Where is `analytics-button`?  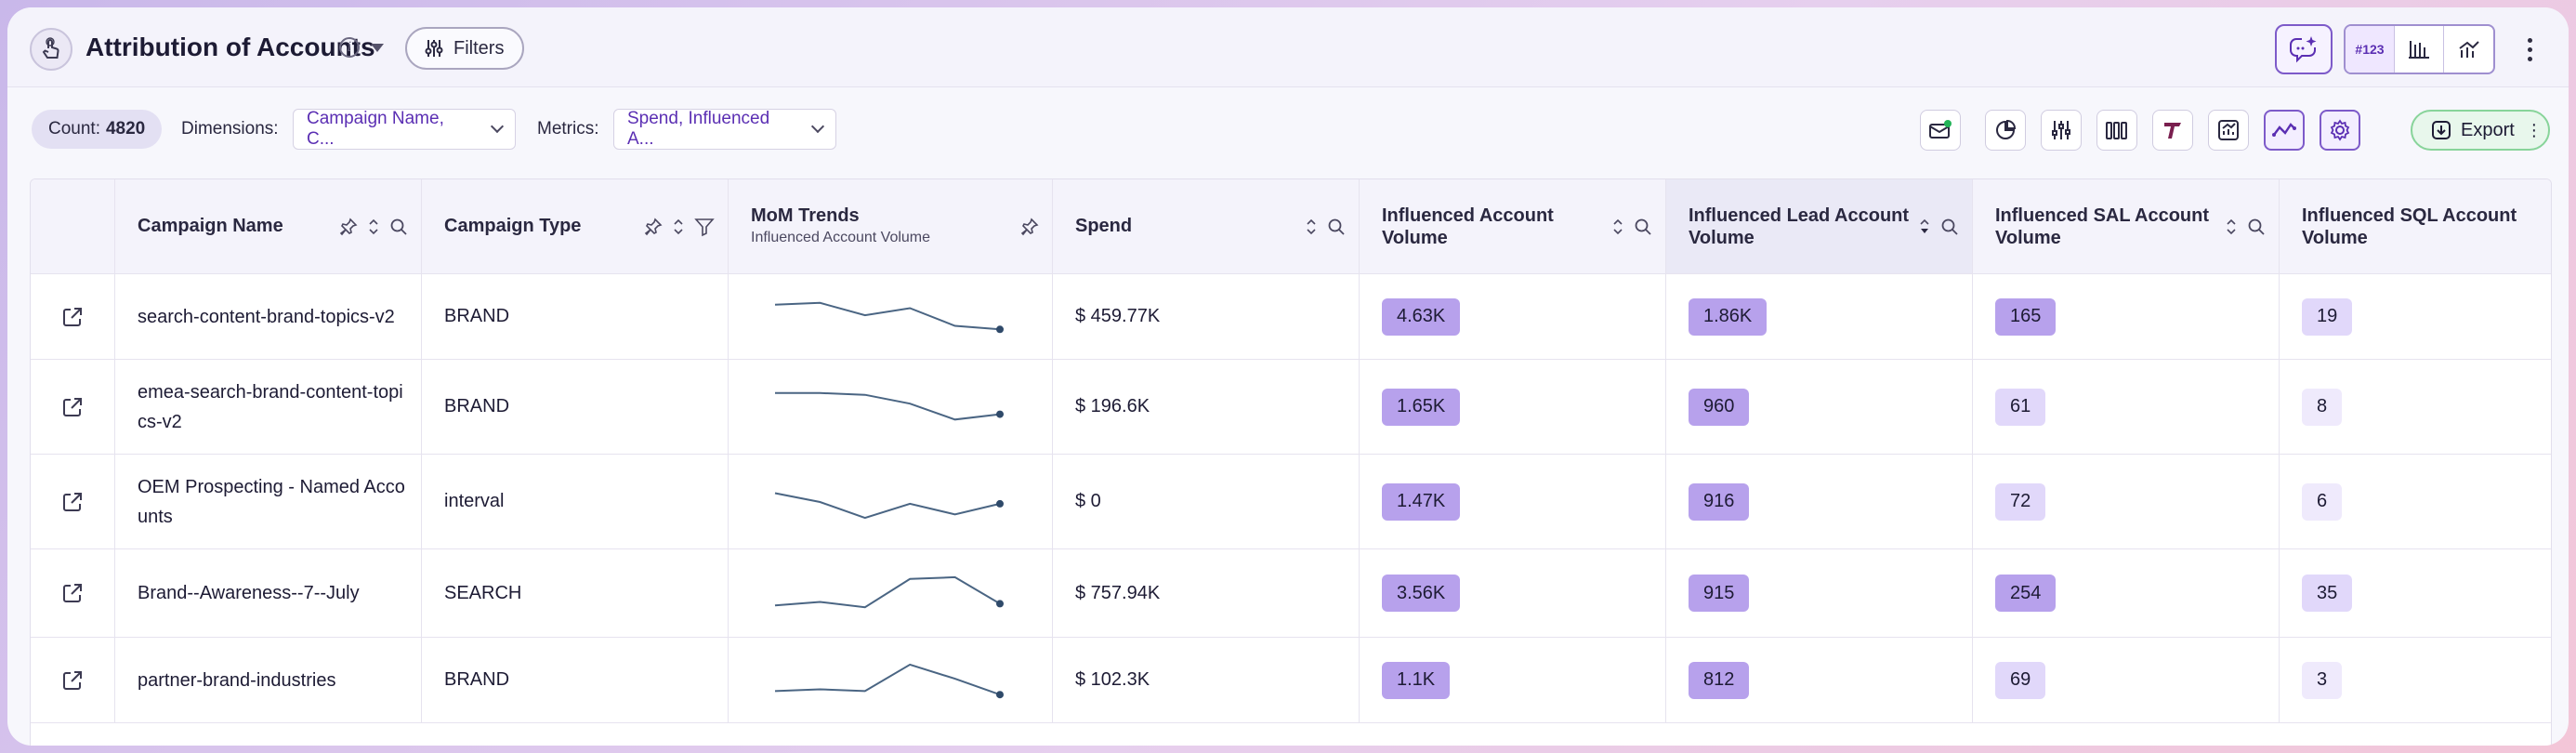
analytics-button is located at coordinates (2228, 130).